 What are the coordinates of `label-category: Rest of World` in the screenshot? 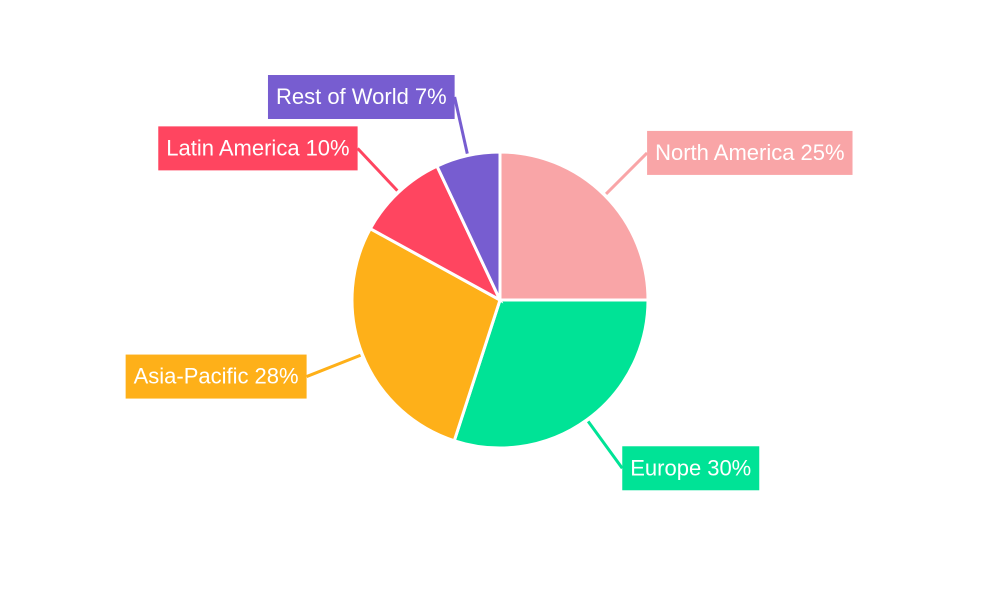 It's located at (342, 96).